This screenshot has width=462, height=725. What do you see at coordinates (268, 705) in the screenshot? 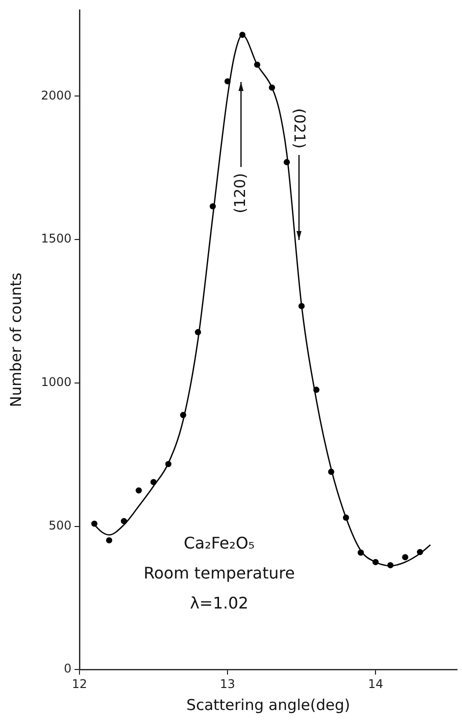
I see `x-axis-title: Scattering angle(deg)` at bounding box center [268, 705].